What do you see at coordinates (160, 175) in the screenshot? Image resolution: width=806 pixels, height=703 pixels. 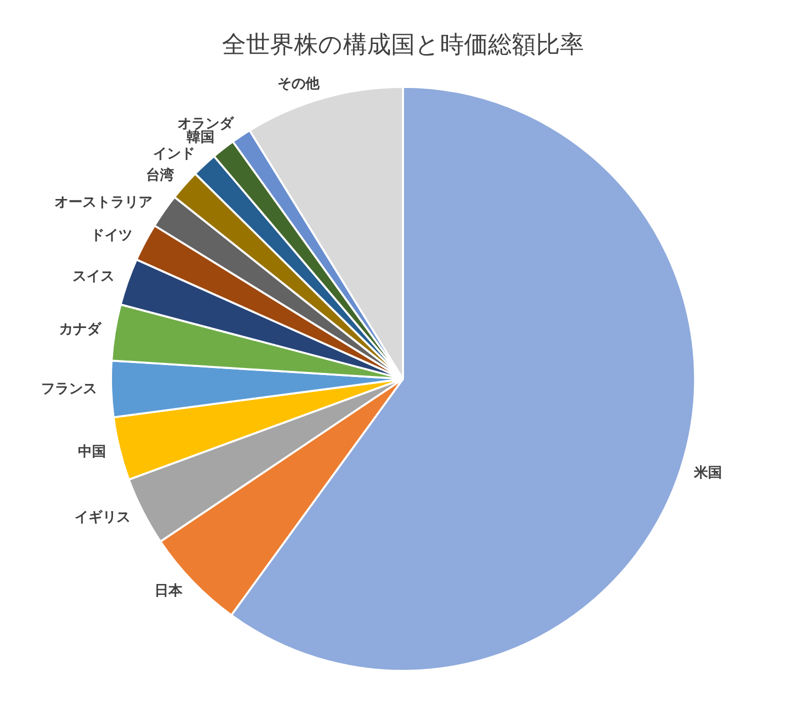 I see `slice-label: 台湾` at bounding box center [160, 175].